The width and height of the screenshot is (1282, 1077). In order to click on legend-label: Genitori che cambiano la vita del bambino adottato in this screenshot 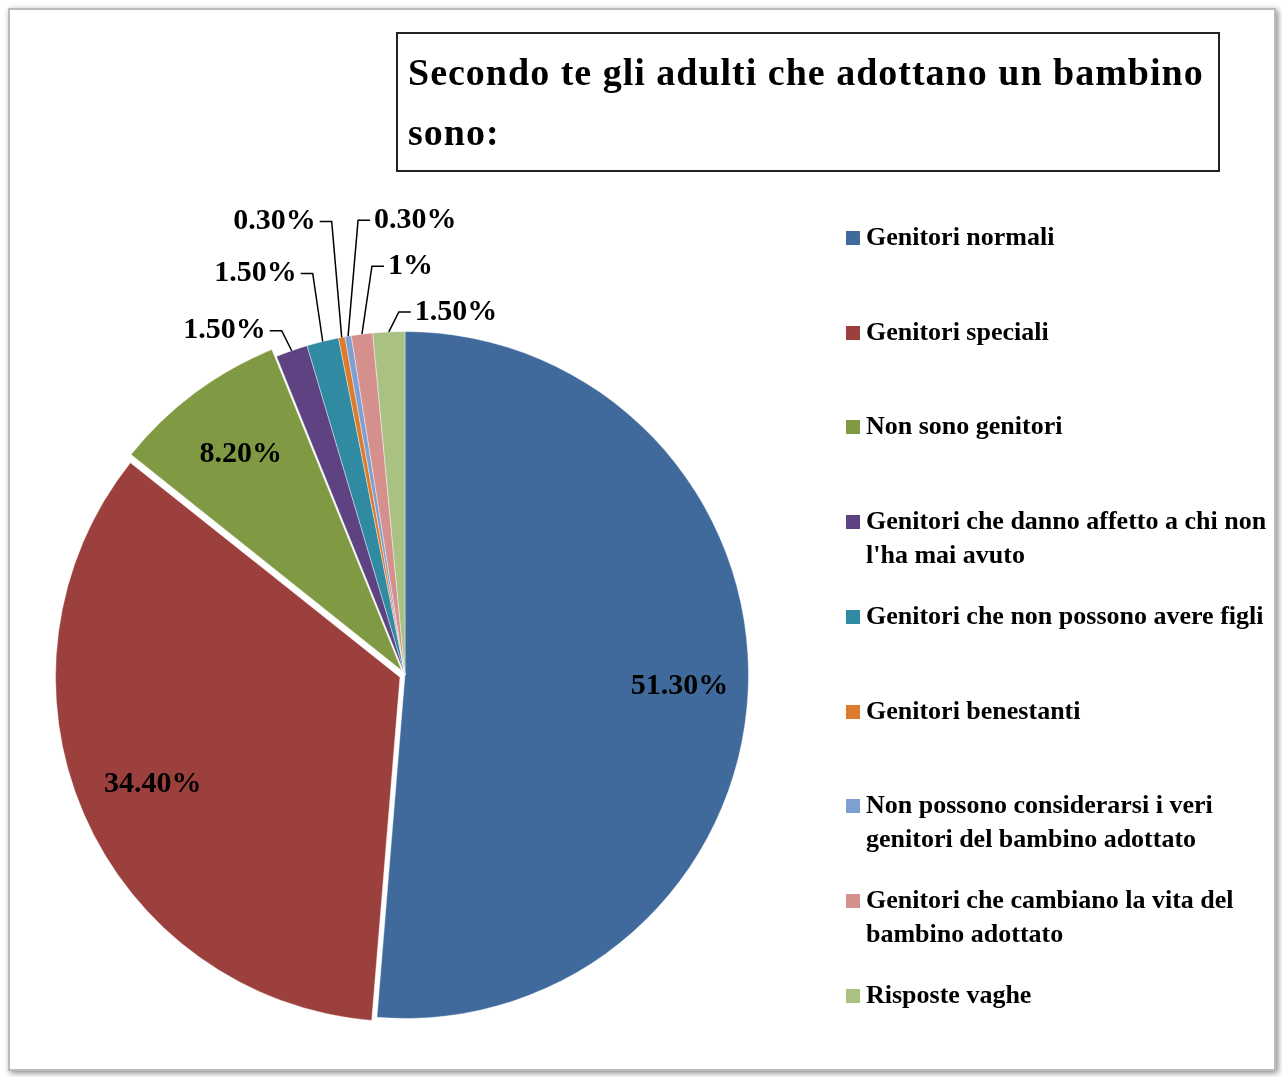, I will do `click(1050, 916)`.